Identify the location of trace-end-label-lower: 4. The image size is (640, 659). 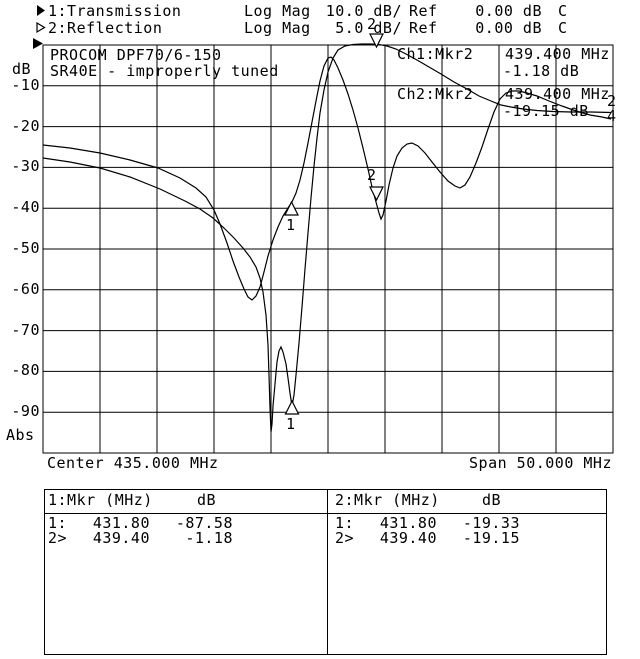
(612, 116).